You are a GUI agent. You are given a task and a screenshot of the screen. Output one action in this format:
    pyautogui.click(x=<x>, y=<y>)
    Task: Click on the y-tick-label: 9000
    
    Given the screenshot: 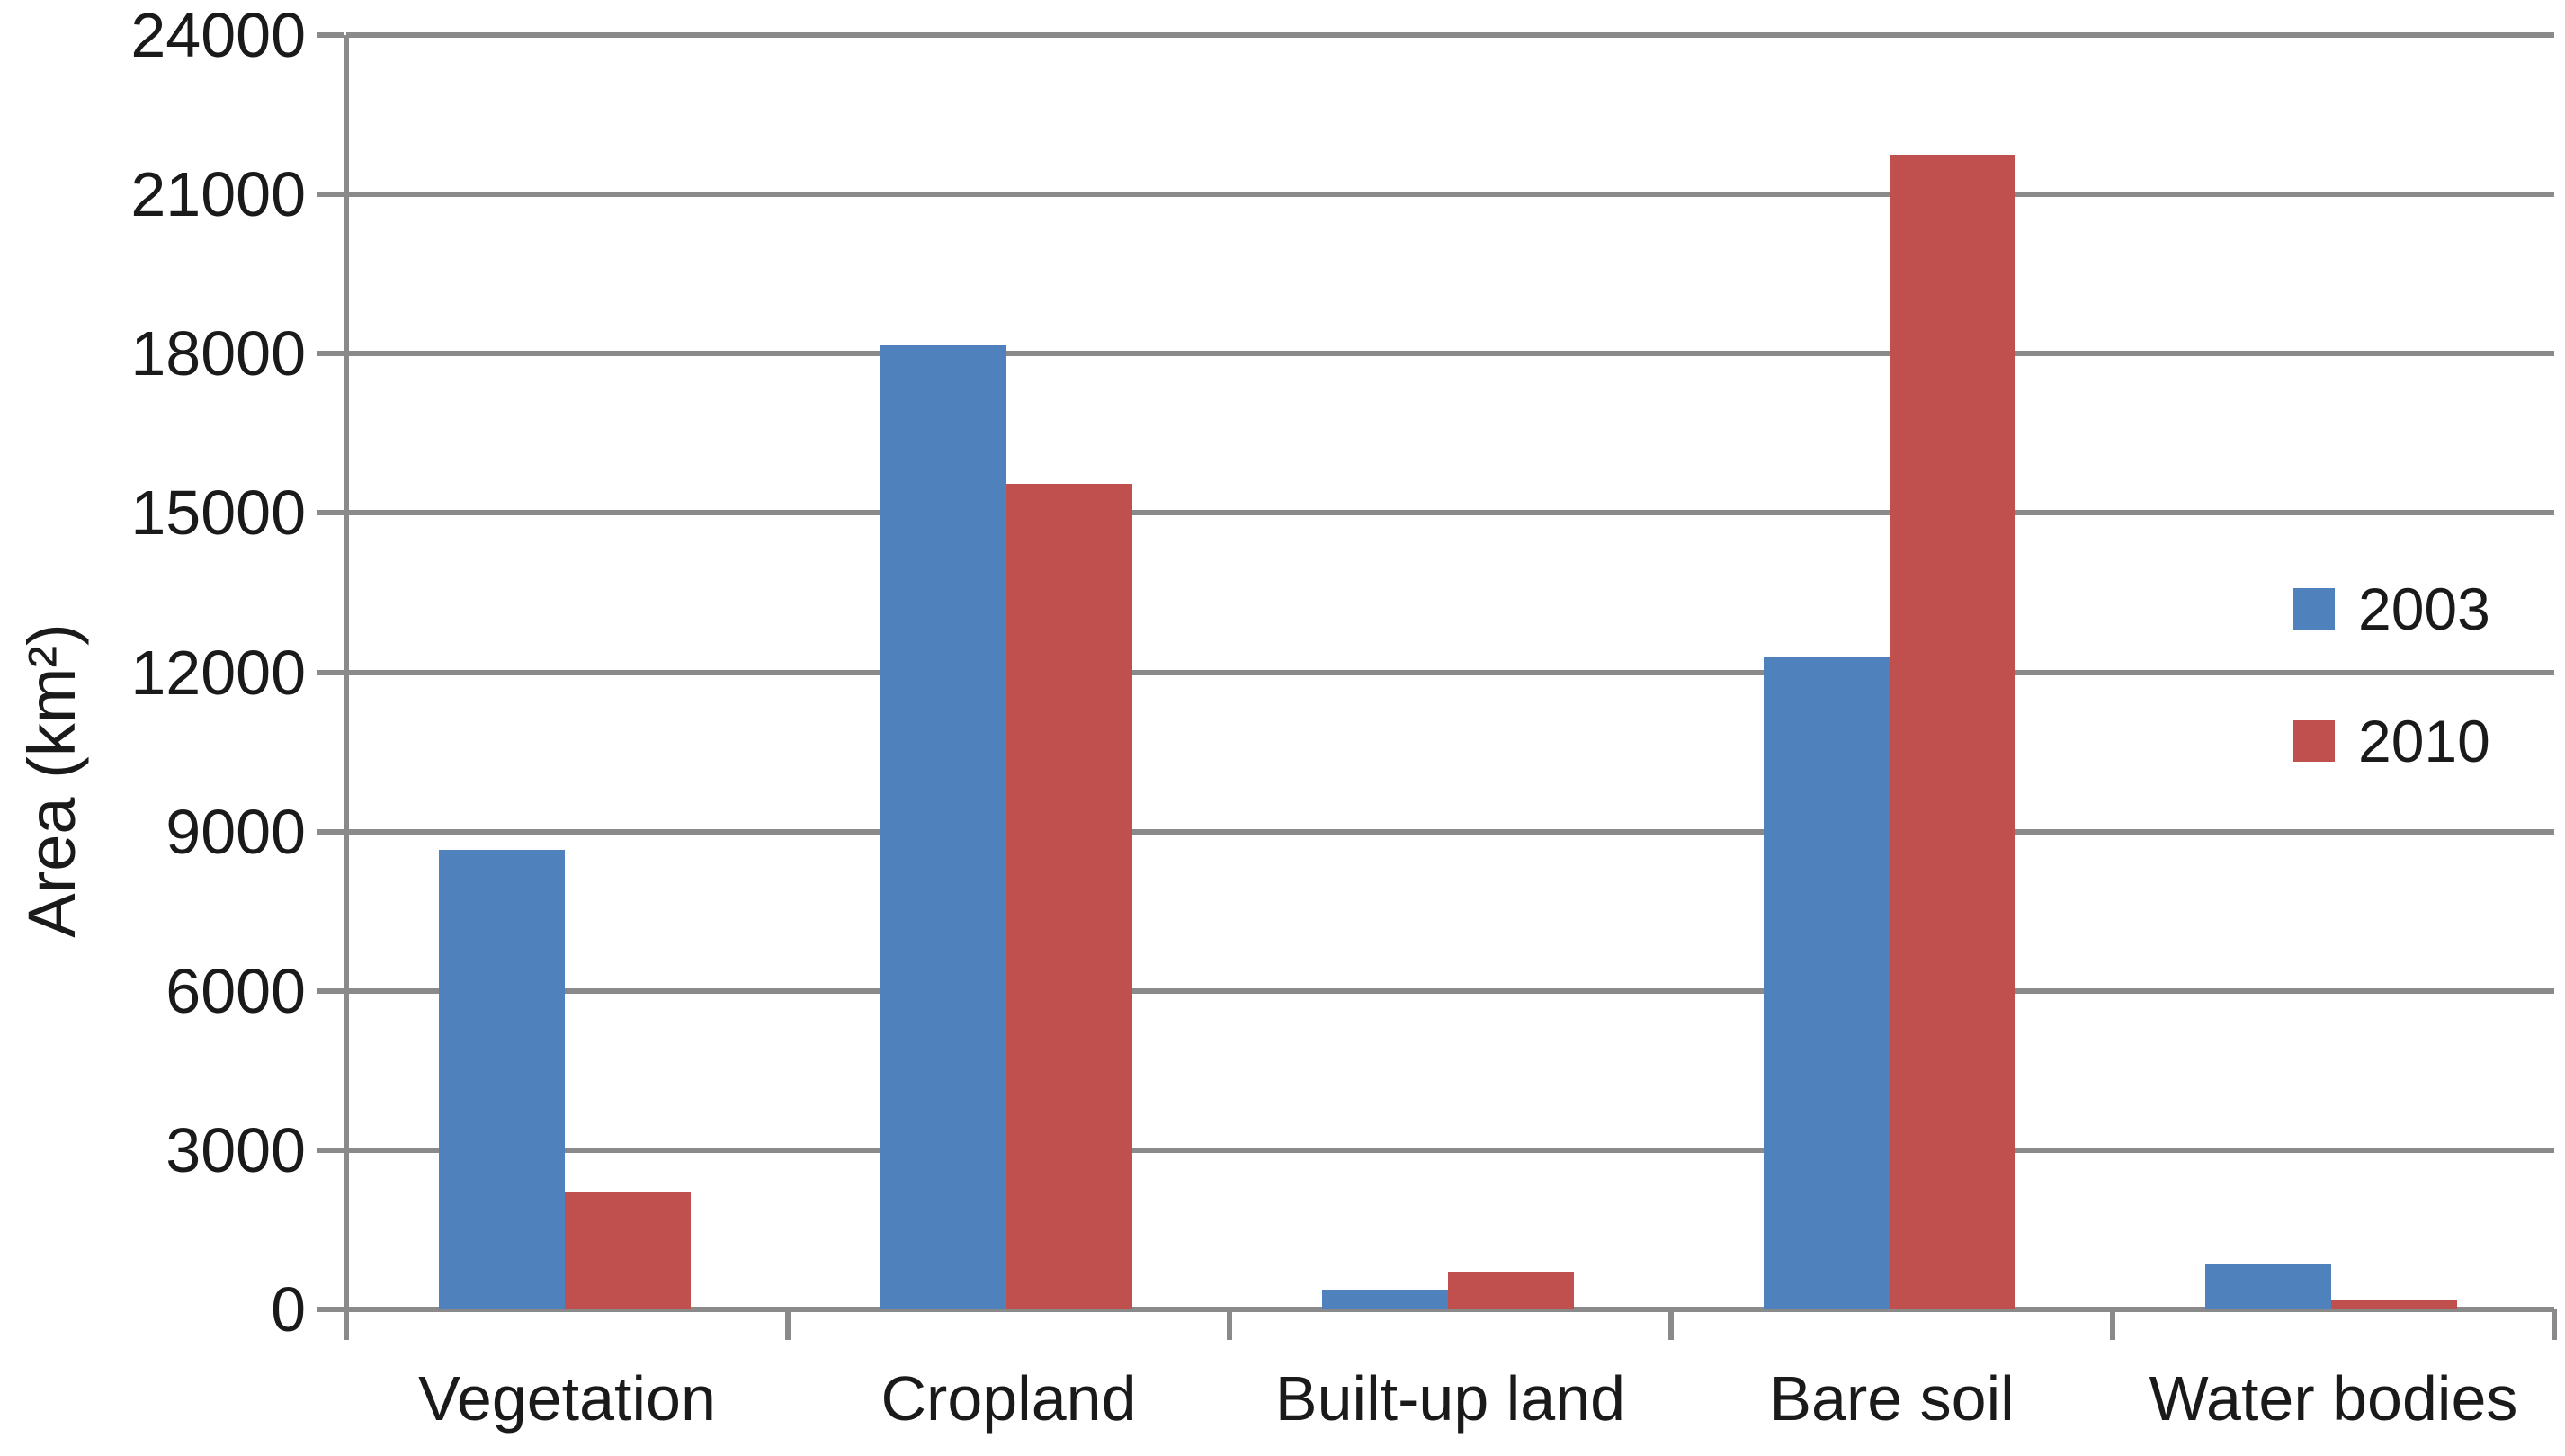 What is the action you would take?
    pyautogui.click(x=235, y=831)
    